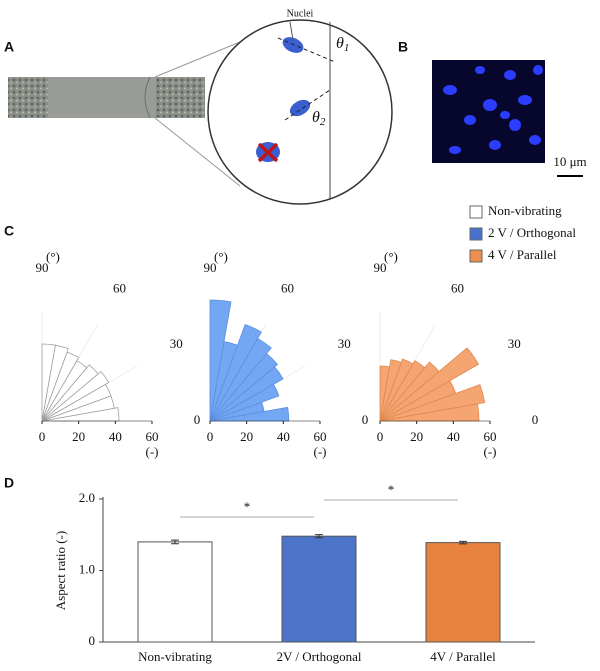 This screenshot has width=600, height=671. Describe the element at coordinates (525, 210) in the screenshot. I see `legend-label: Non-vibrating` at that location.